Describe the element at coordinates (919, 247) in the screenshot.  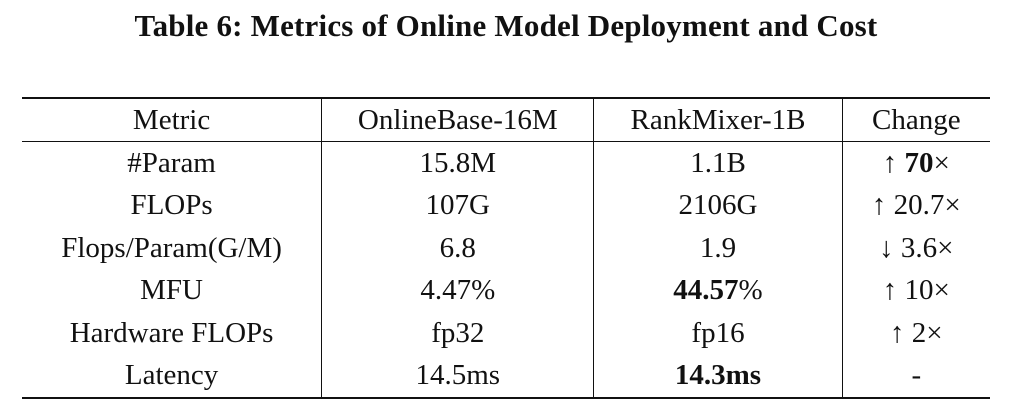
I see `change-value: 3.6` at that location.